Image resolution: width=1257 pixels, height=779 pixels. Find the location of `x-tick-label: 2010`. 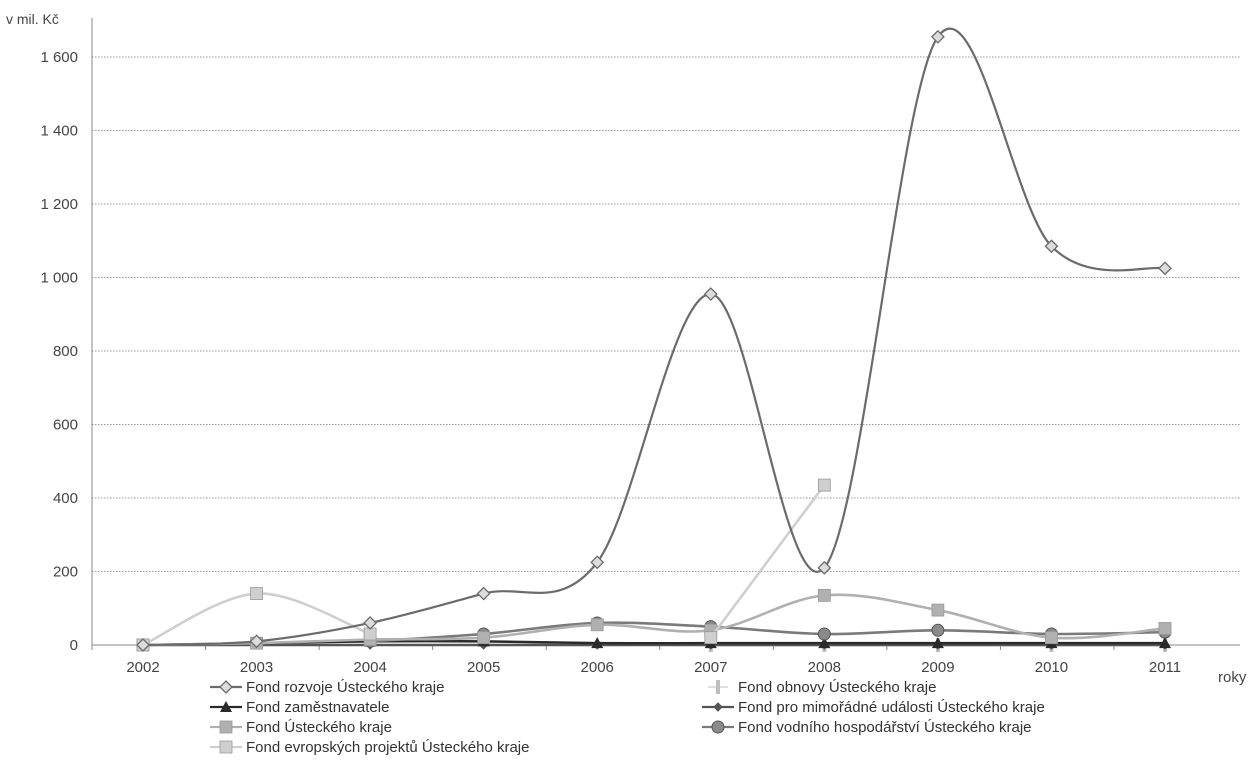

x-tick-label: 2010 is located at coordinates (1051, 667).